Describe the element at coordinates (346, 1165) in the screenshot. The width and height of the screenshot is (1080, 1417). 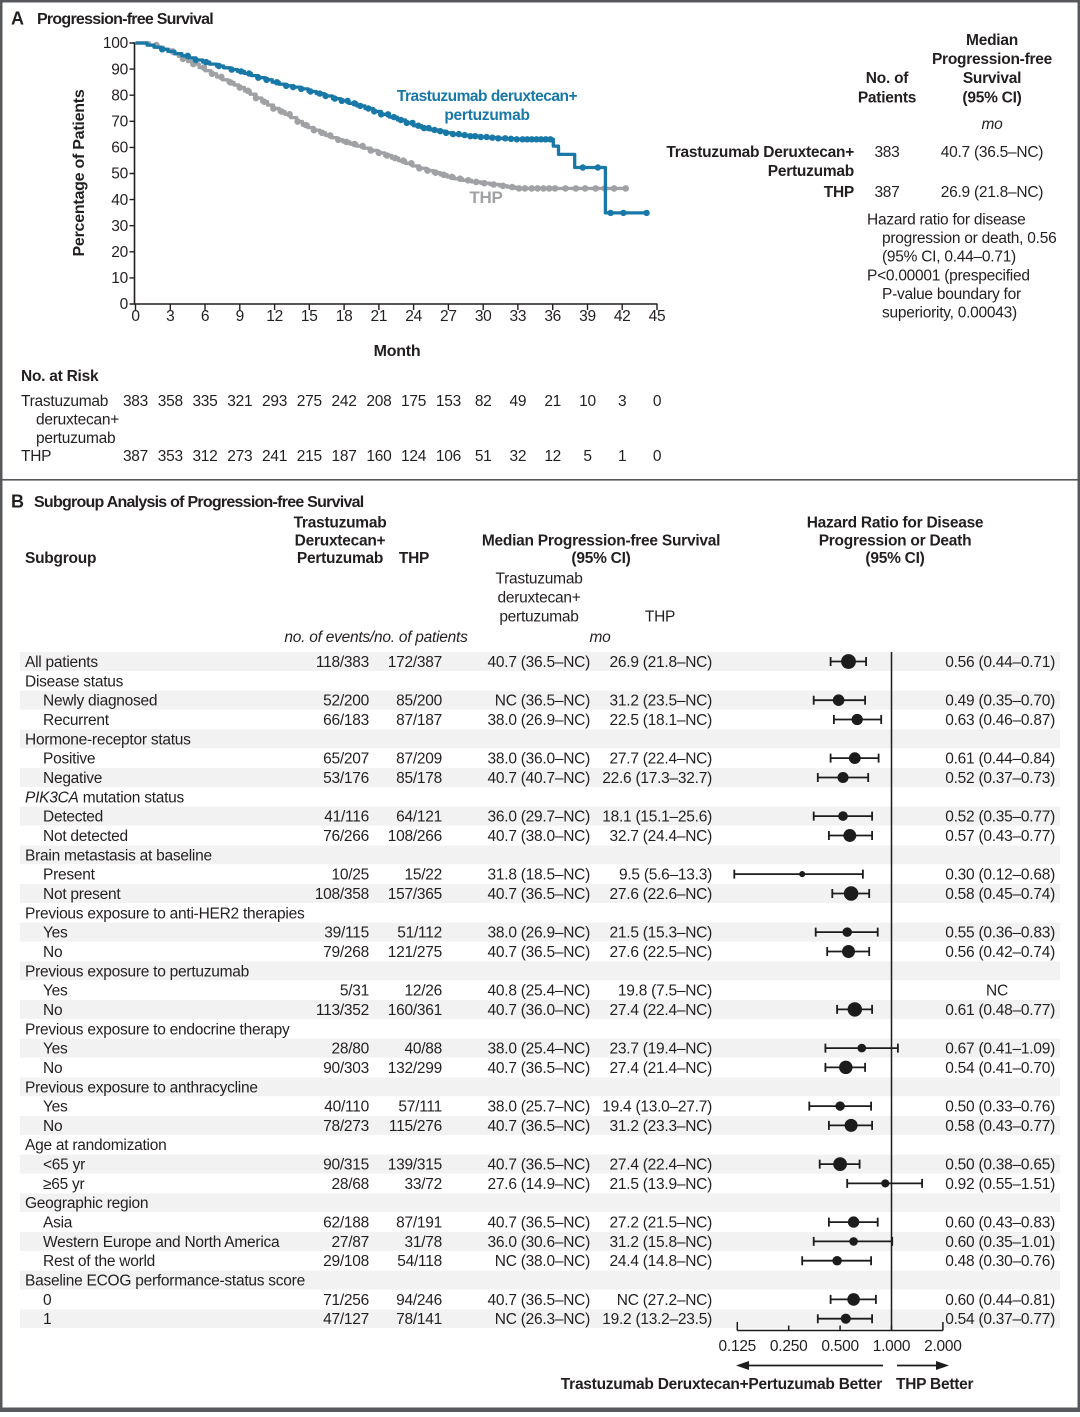
I see `svg-text: 90/315` at that location.